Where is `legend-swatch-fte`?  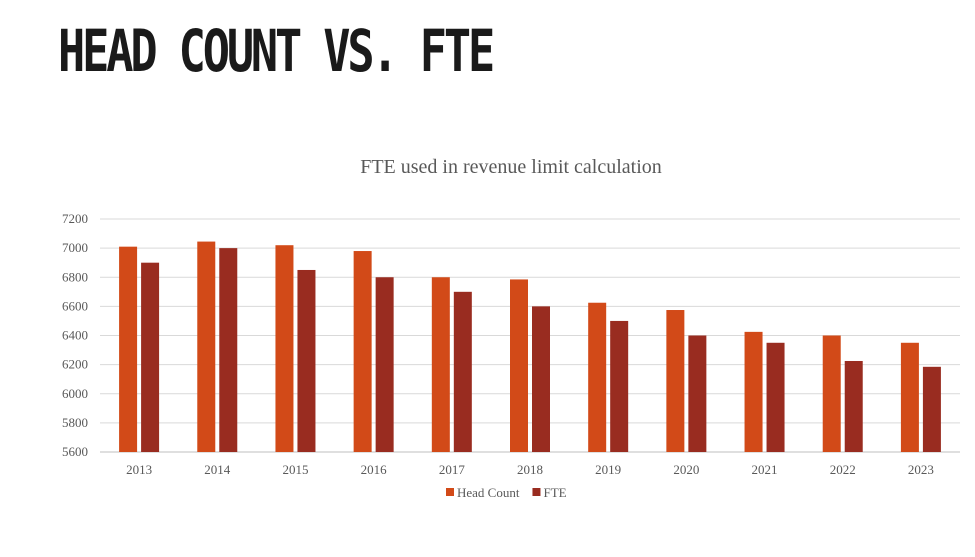 legend-swatch-fte is located at coordinates (536, 492).